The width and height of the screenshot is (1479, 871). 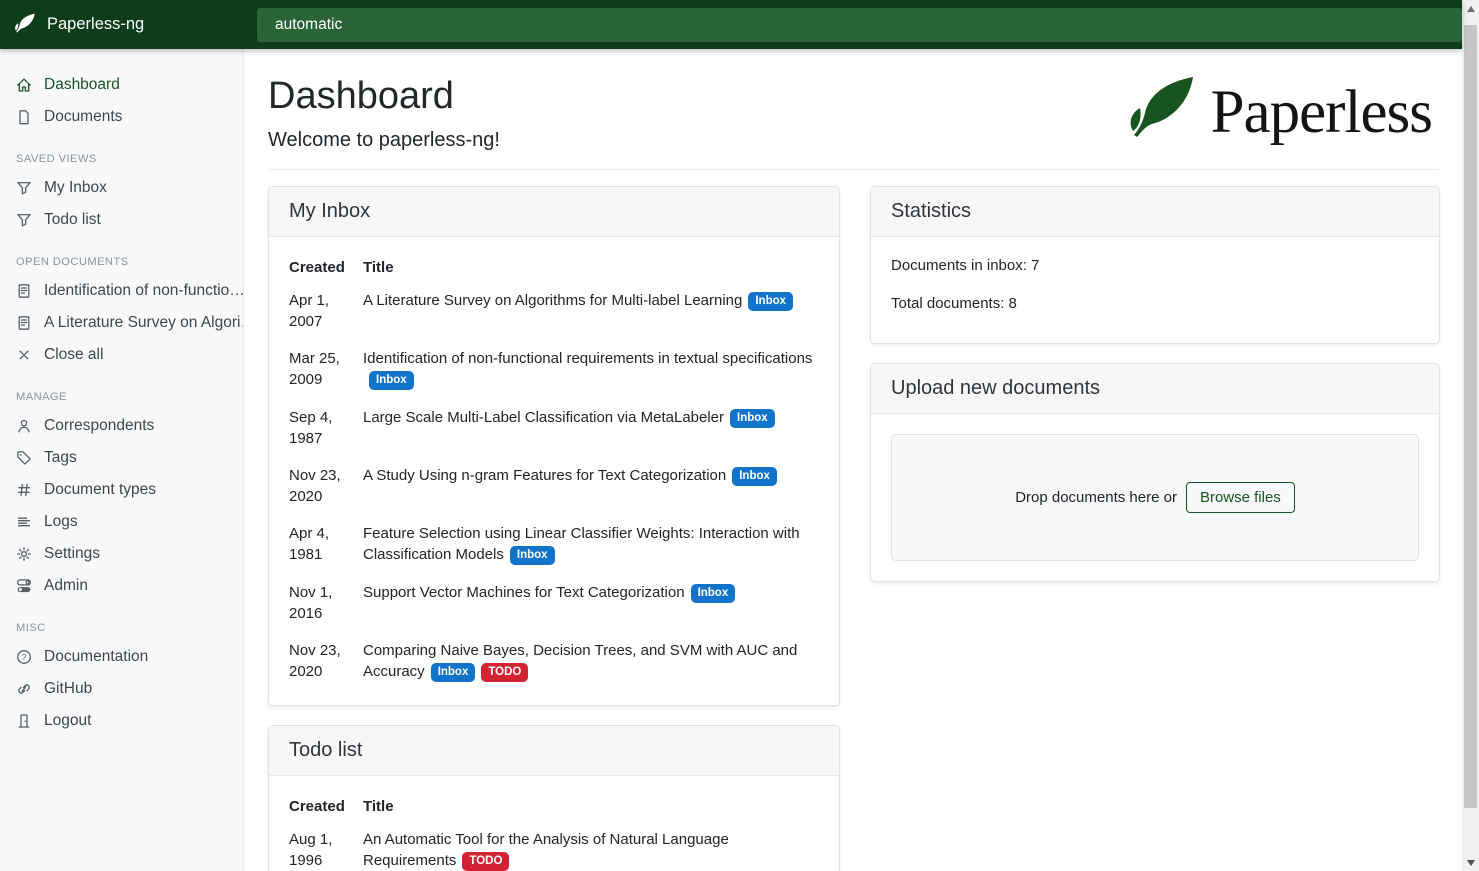 I want to click on sidebar-section-label: OPEN DOCUMENTS, so click(x=72, y=262).